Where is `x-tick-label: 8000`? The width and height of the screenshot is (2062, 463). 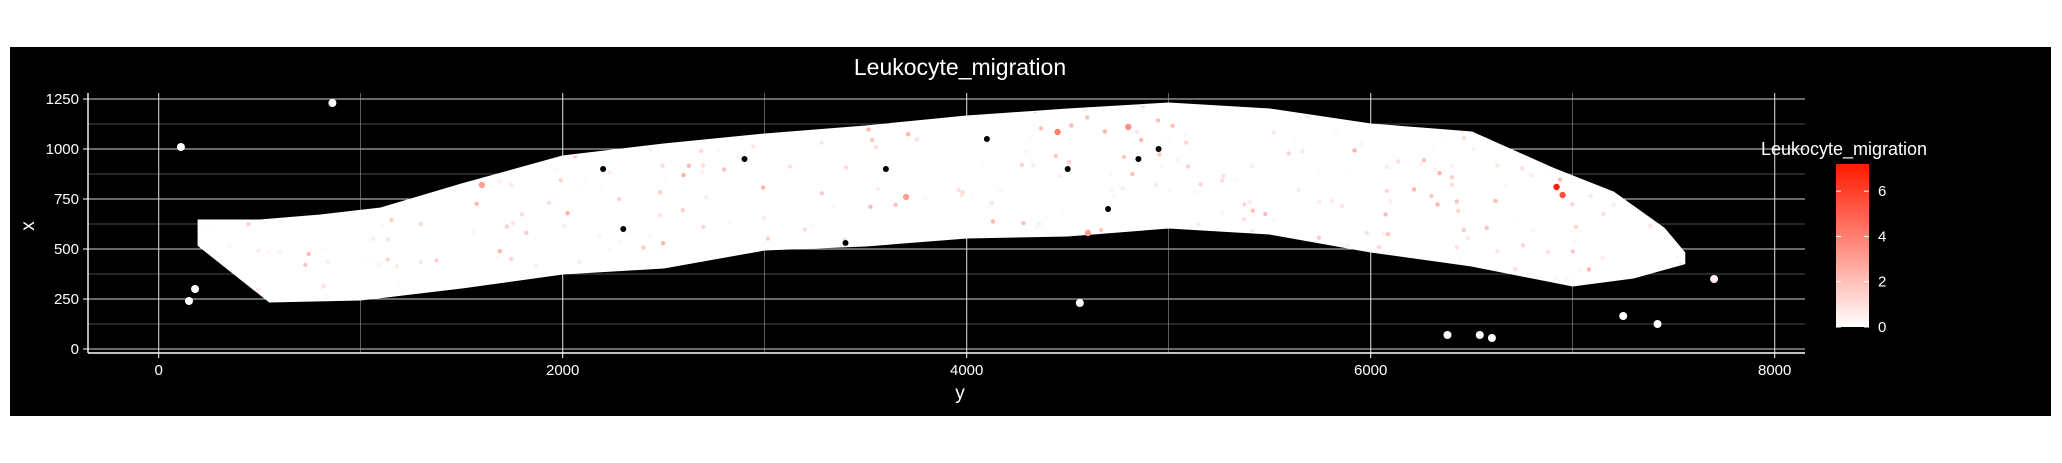 x-tick-label: 8000 is located at coordinates (1774, 370).